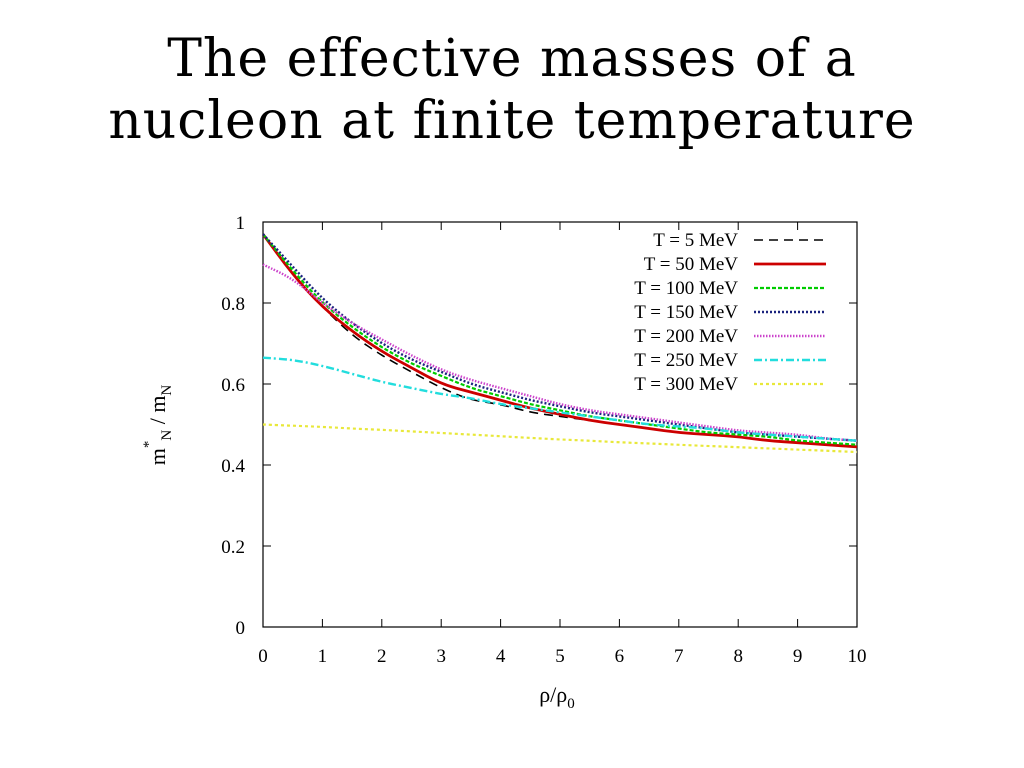 The width and height of the screenshot is (1024, 768). Describe the element at coordinates (241, 223) in the screenshot. I see `y-tick-label: 1` at that location.